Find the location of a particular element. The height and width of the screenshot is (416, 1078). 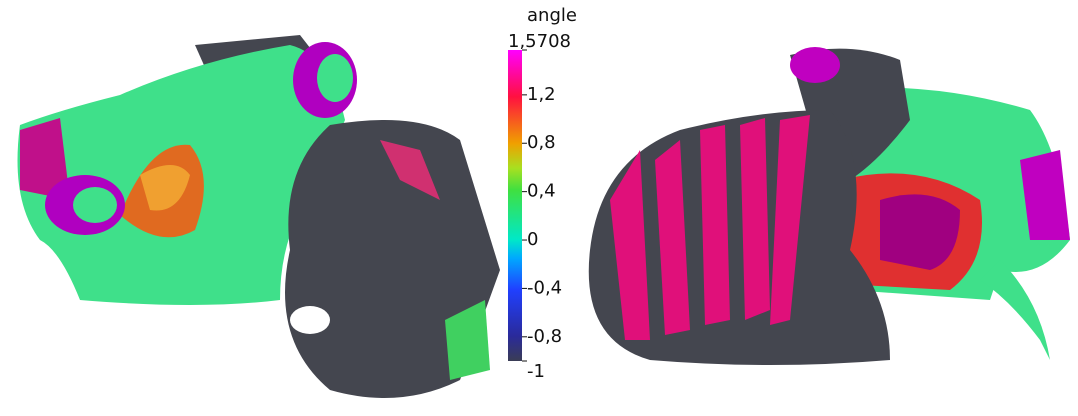

tick-label: -1 is located at coordinates (536, 371).